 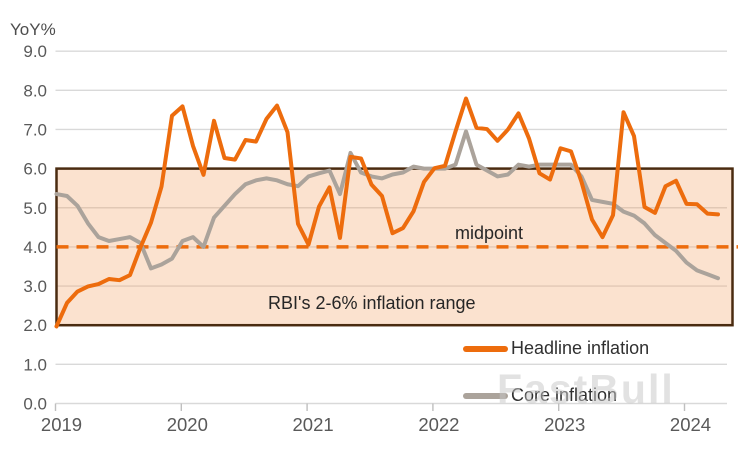 I want to click on y-axis-unit-label: YoY%, so click(x=33, y=29).